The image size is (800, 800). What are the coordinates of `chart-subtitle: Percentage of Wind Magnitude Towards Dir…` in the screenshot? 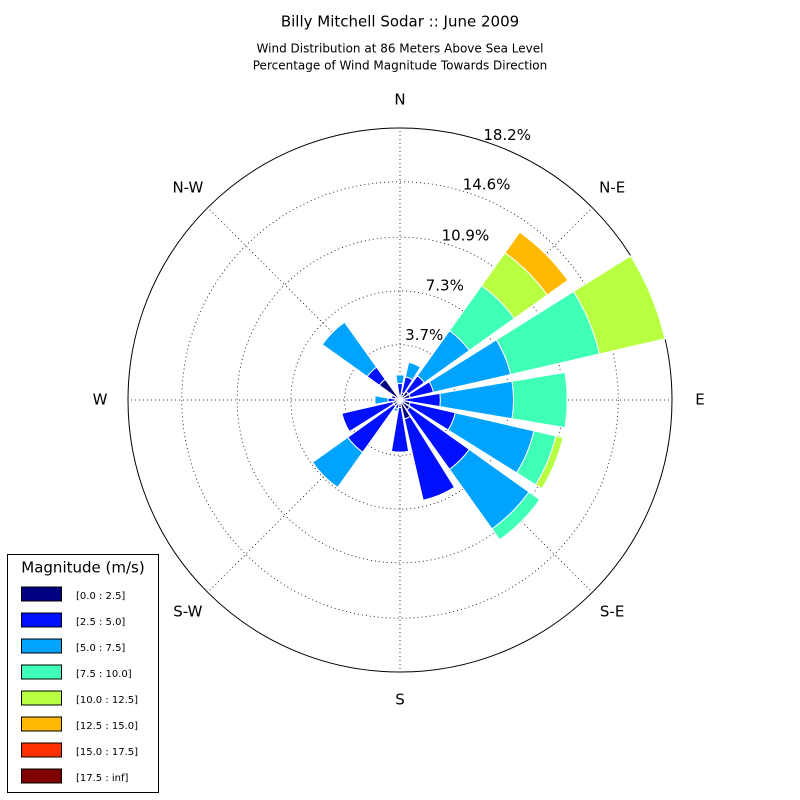 It's located at (400, 66).